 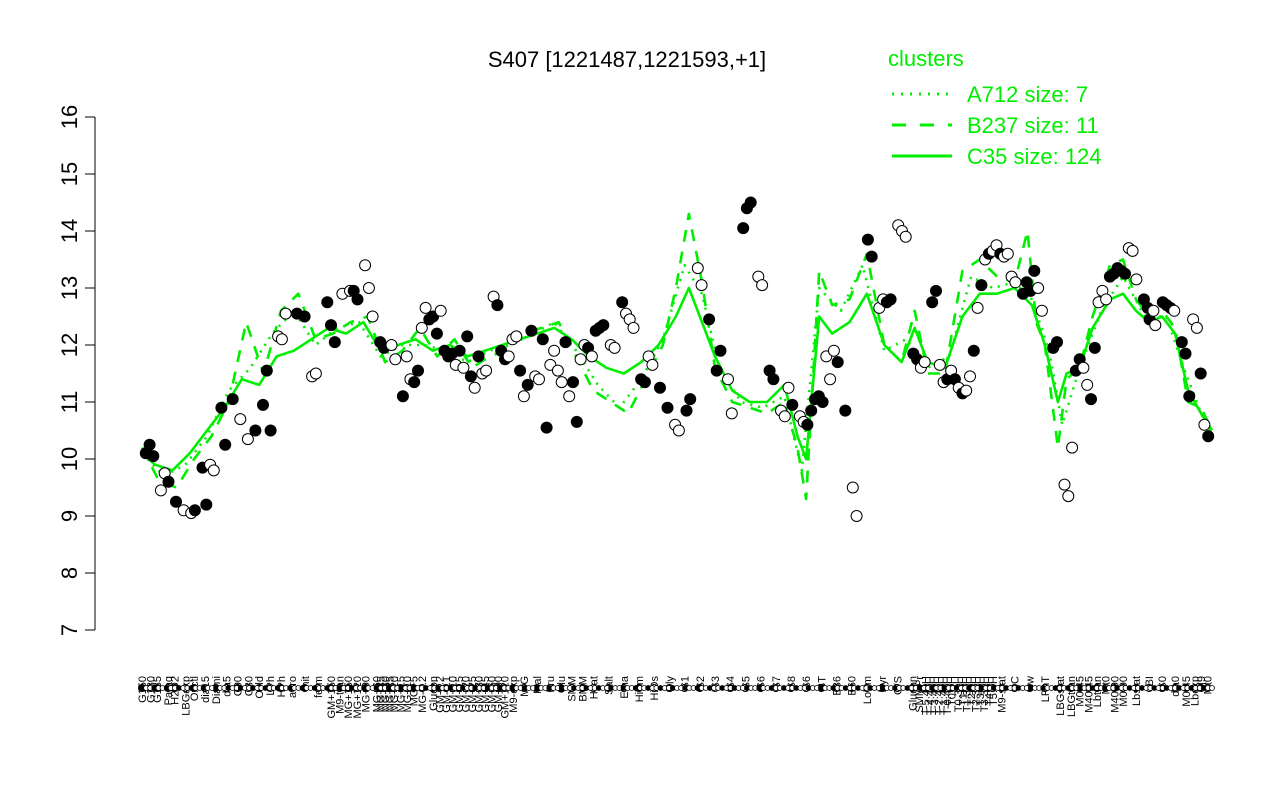 I want to click on x-tick-label: nit, so click(x=306, y=682).